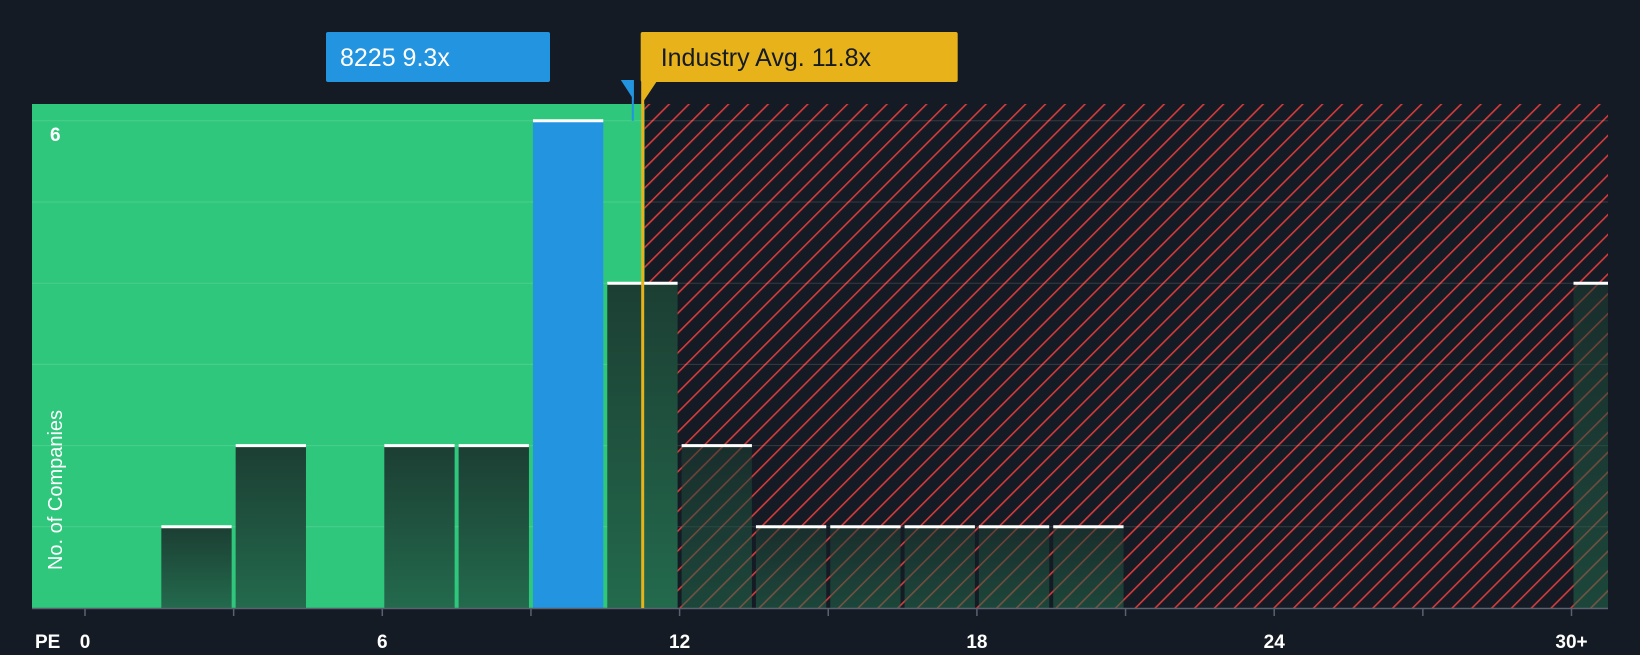  What do you see at coordinates (56, 490) in the screenshot?
I see `y-axis-label: No. of Companies` at bounding box center [56, 490].